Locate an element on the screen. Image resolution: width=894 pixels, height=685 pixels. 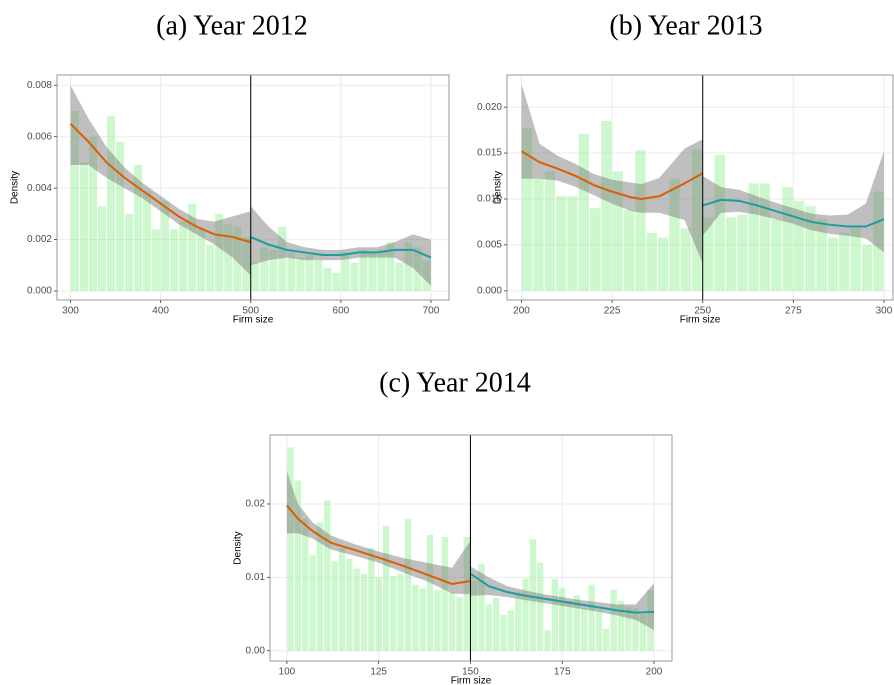
y-tick-label: 0.000 is located at coordinates (39, 291).